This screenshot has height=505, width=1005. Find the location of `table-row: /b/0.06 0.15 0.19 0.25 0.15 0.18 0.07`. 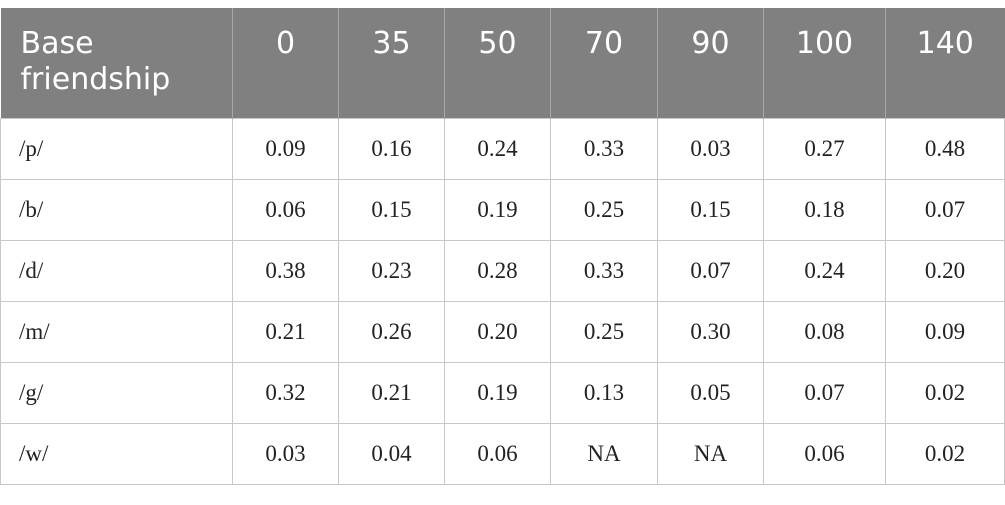

table-row: /b/0.06 0.15 0.19 0.25 0.15 0.18 0.07 is located at coordinates (502, 210).